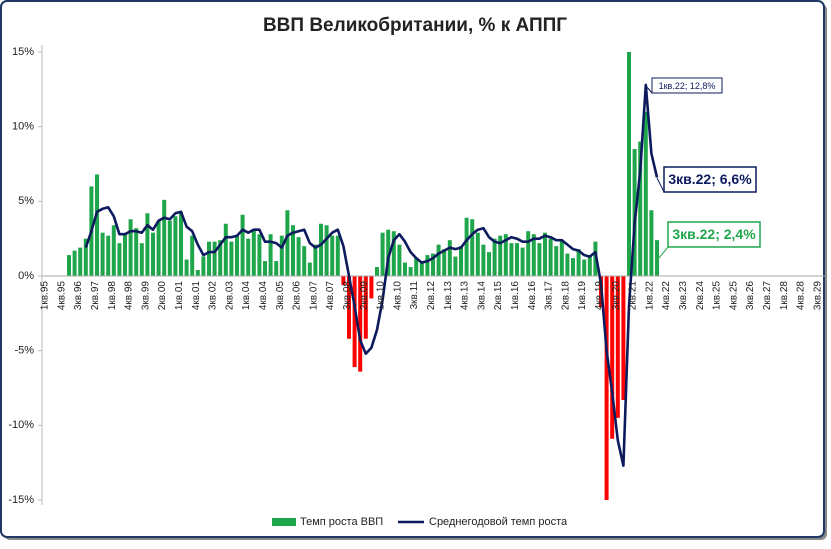  I want to click on x-tick-label: 3кв.05, so click(280, 296).